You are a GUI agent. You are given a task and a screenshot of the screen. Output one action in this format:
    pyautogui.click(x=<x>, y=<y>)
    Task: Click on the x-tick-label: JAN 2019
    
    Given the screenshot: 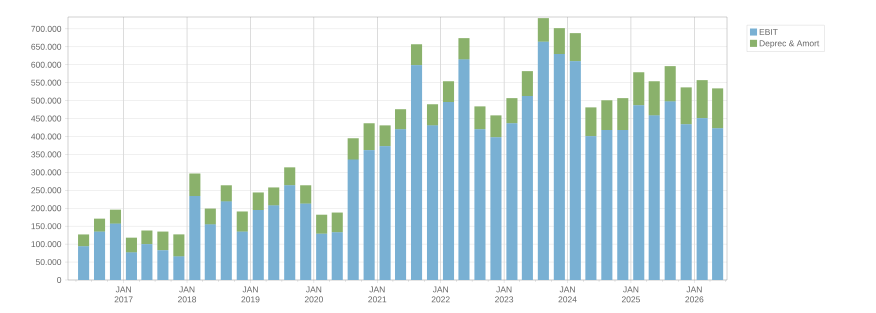 What is the action you would take?
    pyautogui.click(x=250, y=294)
    